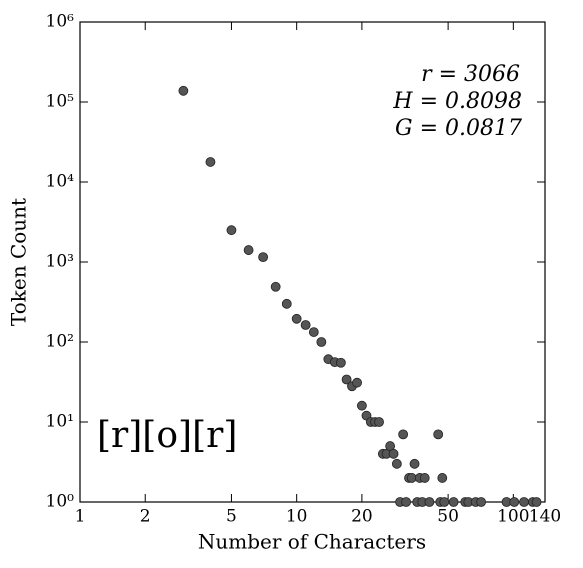 The width and height of the screenshot is (583, 568). Describe the element at coordinates (60, 102) in the screenshot. I see `y-tick-label: 10⁵` at that location.